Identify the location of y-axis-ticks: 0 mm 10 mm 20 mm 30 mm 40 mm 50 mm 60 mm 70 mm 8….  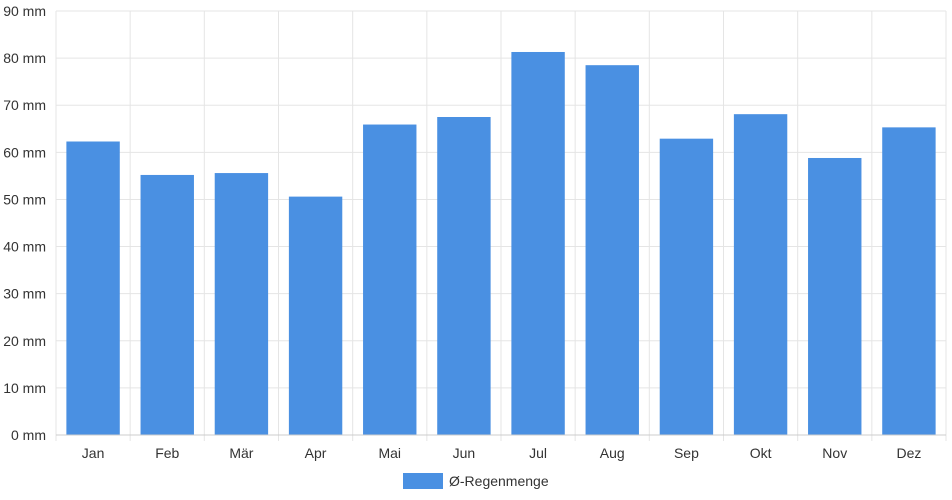
(24, 223).